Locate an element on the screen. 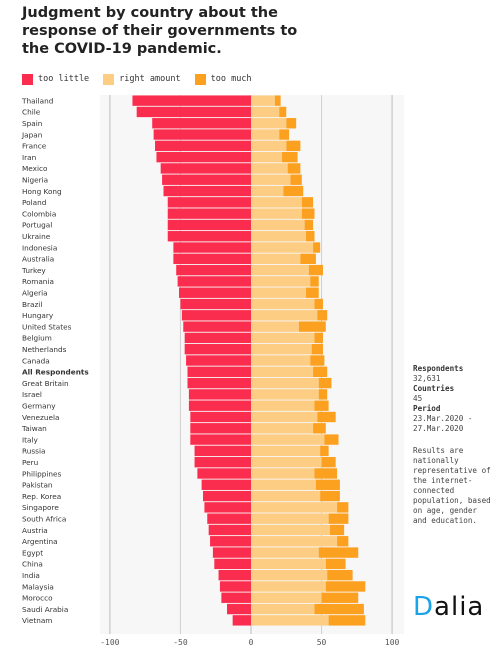 The width and height of the screenshot is (496, 660). category-label: Philippines is located at coordinates (42, 473).